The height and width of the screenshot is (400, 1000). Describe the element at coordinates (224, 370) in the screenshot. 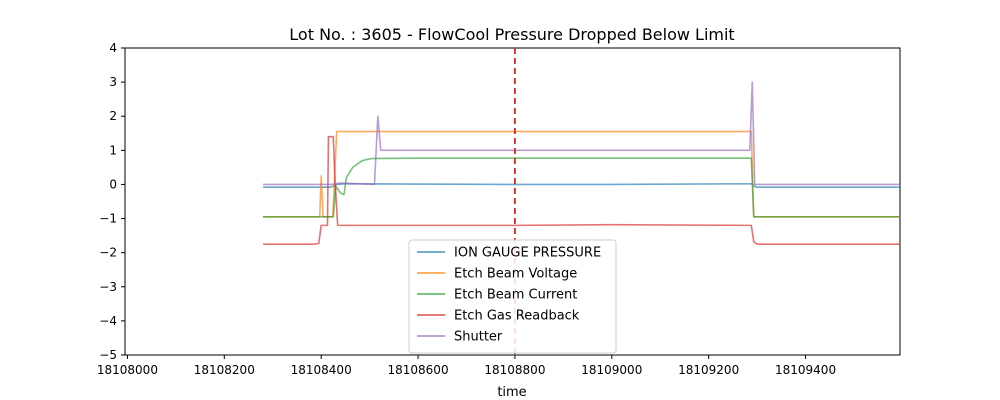

I see `x-tick-label: 18108200` at that location.